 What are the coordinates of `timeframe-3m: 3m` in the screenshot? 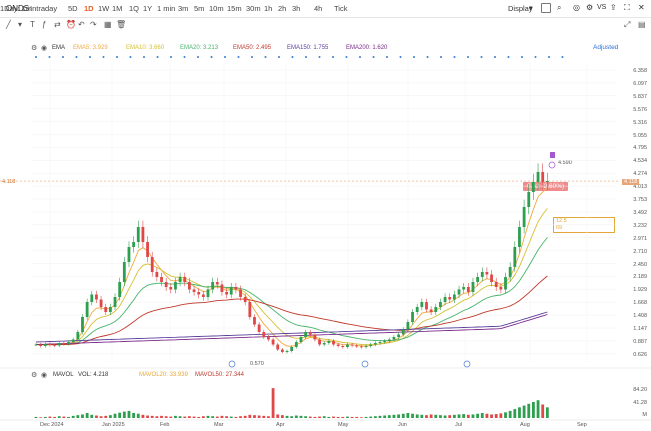 It's located at (183, 8).